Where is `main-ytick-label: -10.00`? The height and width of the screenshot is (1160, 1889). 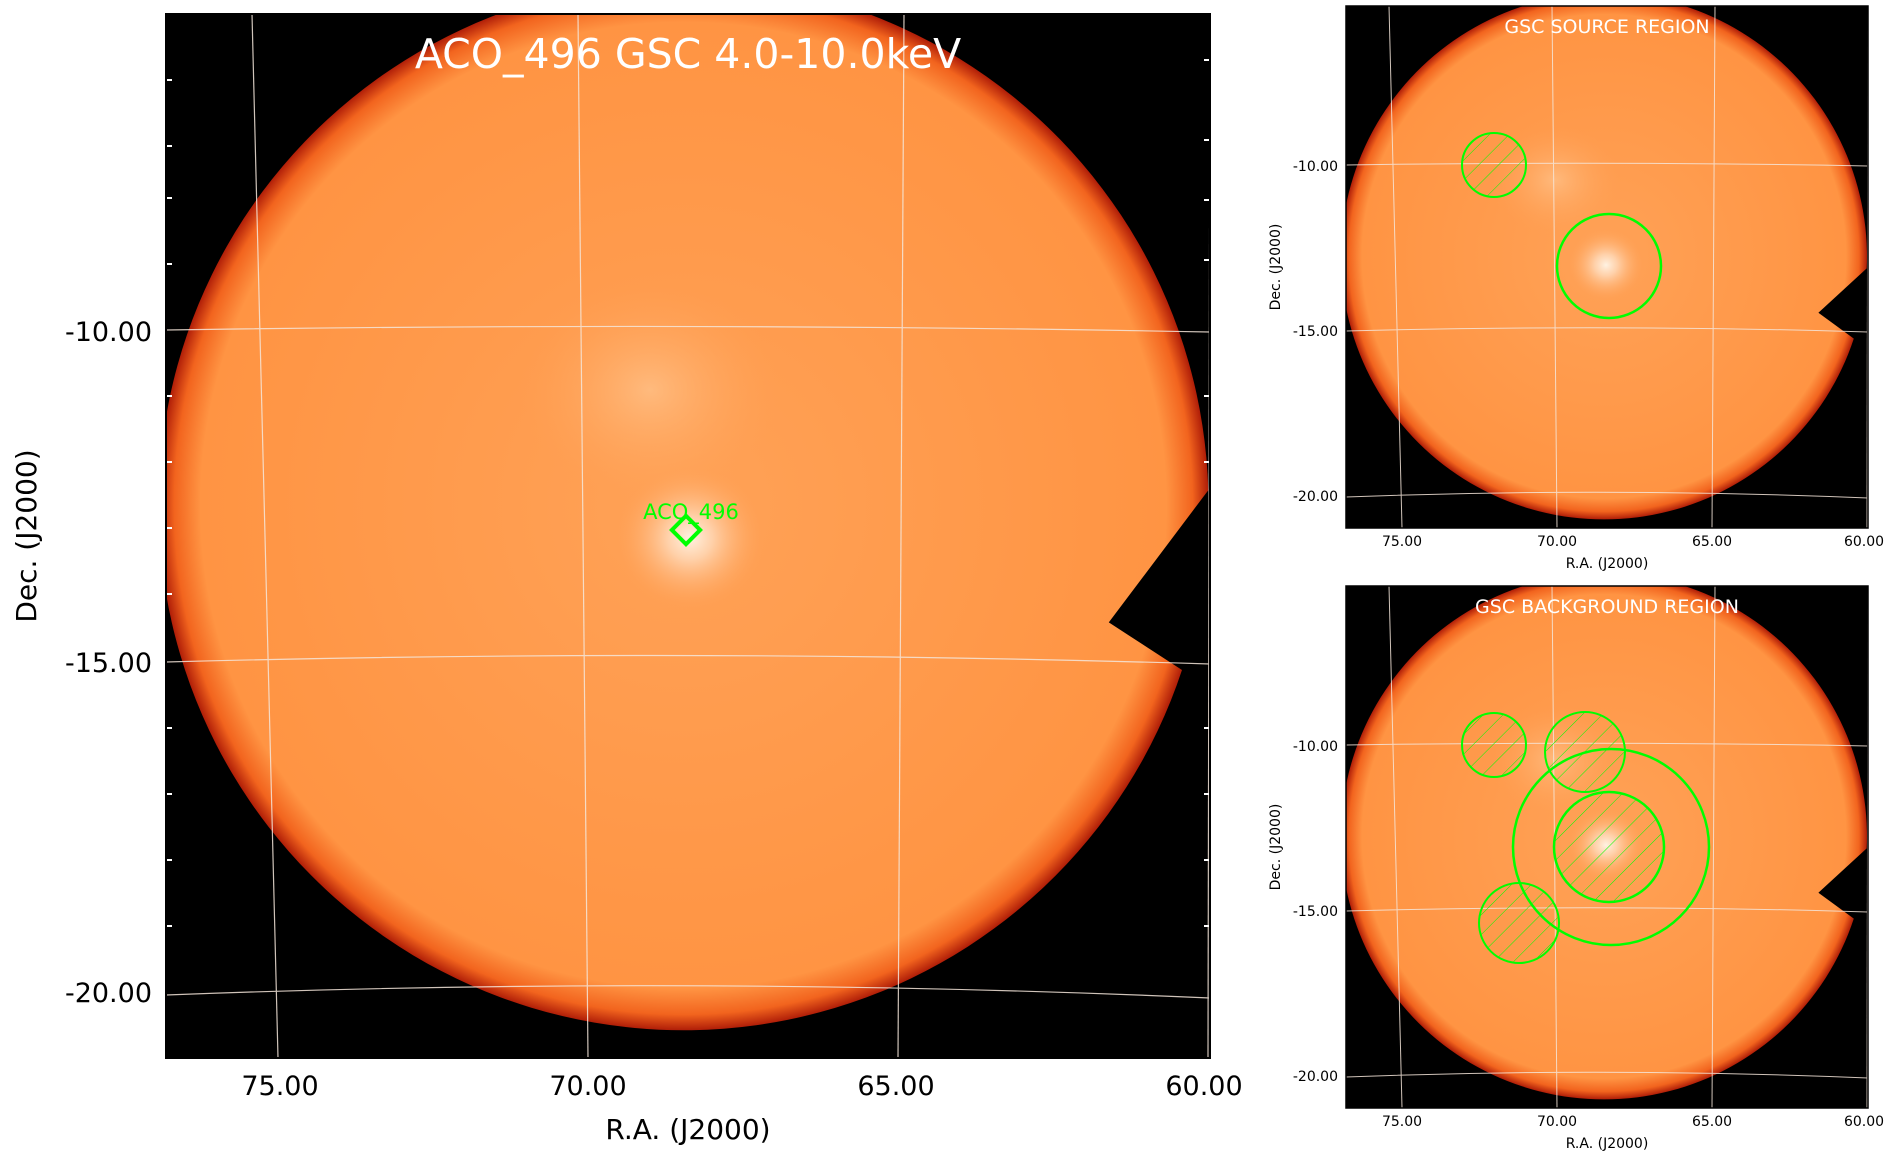
main-ytick-label: -10.00 is located at coordinates (108, 332).